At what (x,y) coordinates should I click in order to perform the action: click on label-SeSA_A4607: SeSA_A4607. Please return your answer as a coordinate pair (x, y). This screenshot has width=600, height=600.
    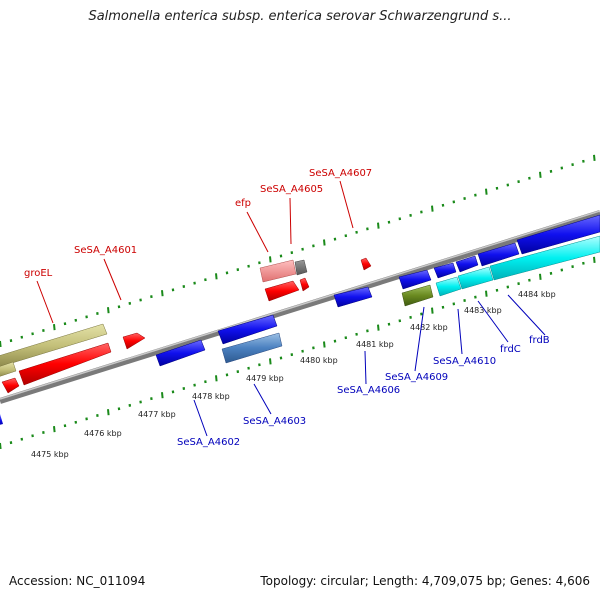
    Looking at the image, I should click on (340, 173).